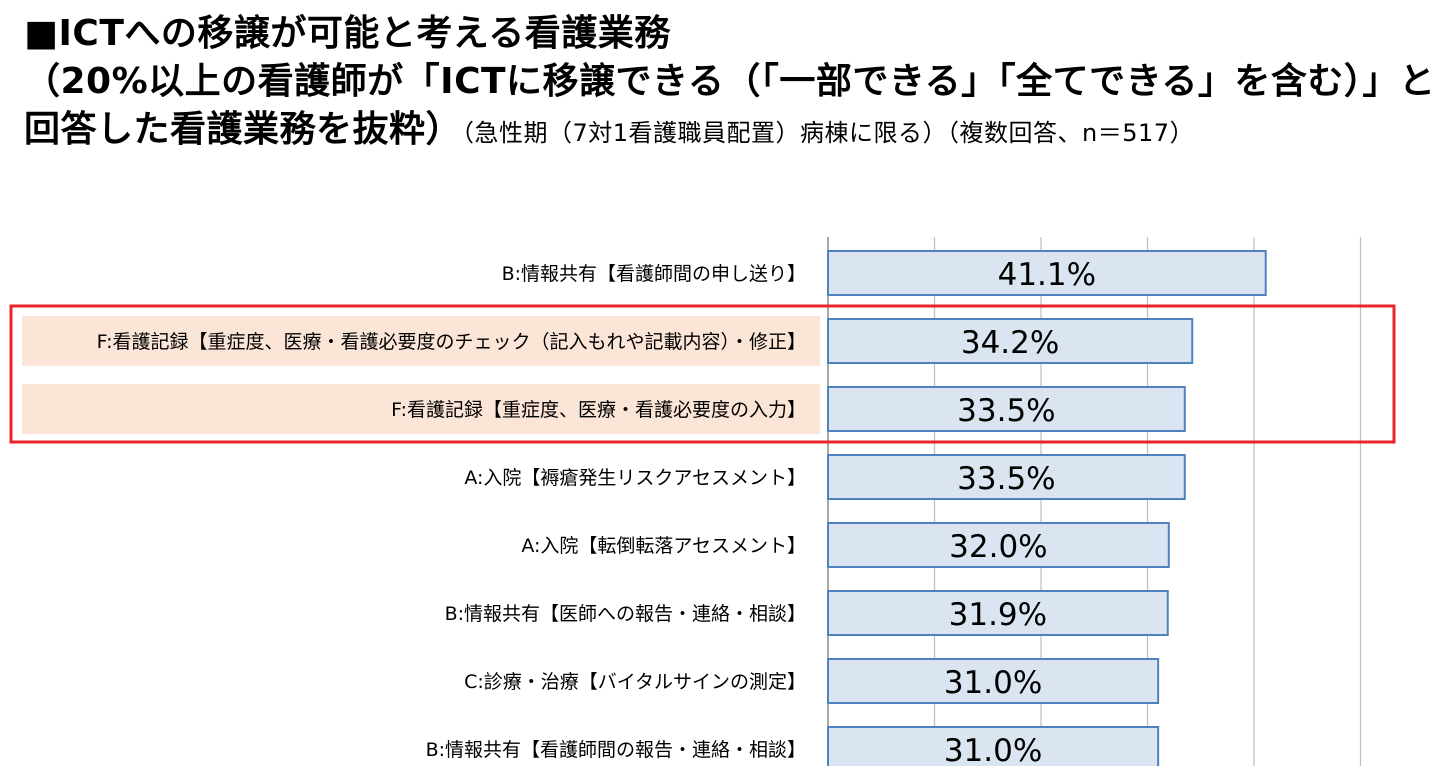  What do you see at coordinates (635, 478) in the screenshot?
I see `category-label: A:入院【褥瘡発生リスクアセスメント】` at bounding box center [635, 478].